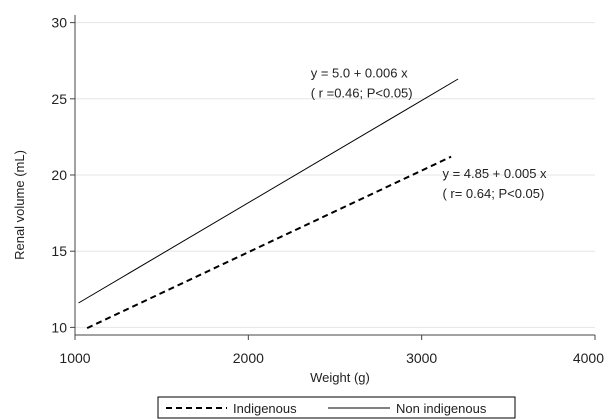  Describe the element at coordinates (441, 408) in the screenshot. I see `legend-label-non-indigenous: Non indigenous` at that location.